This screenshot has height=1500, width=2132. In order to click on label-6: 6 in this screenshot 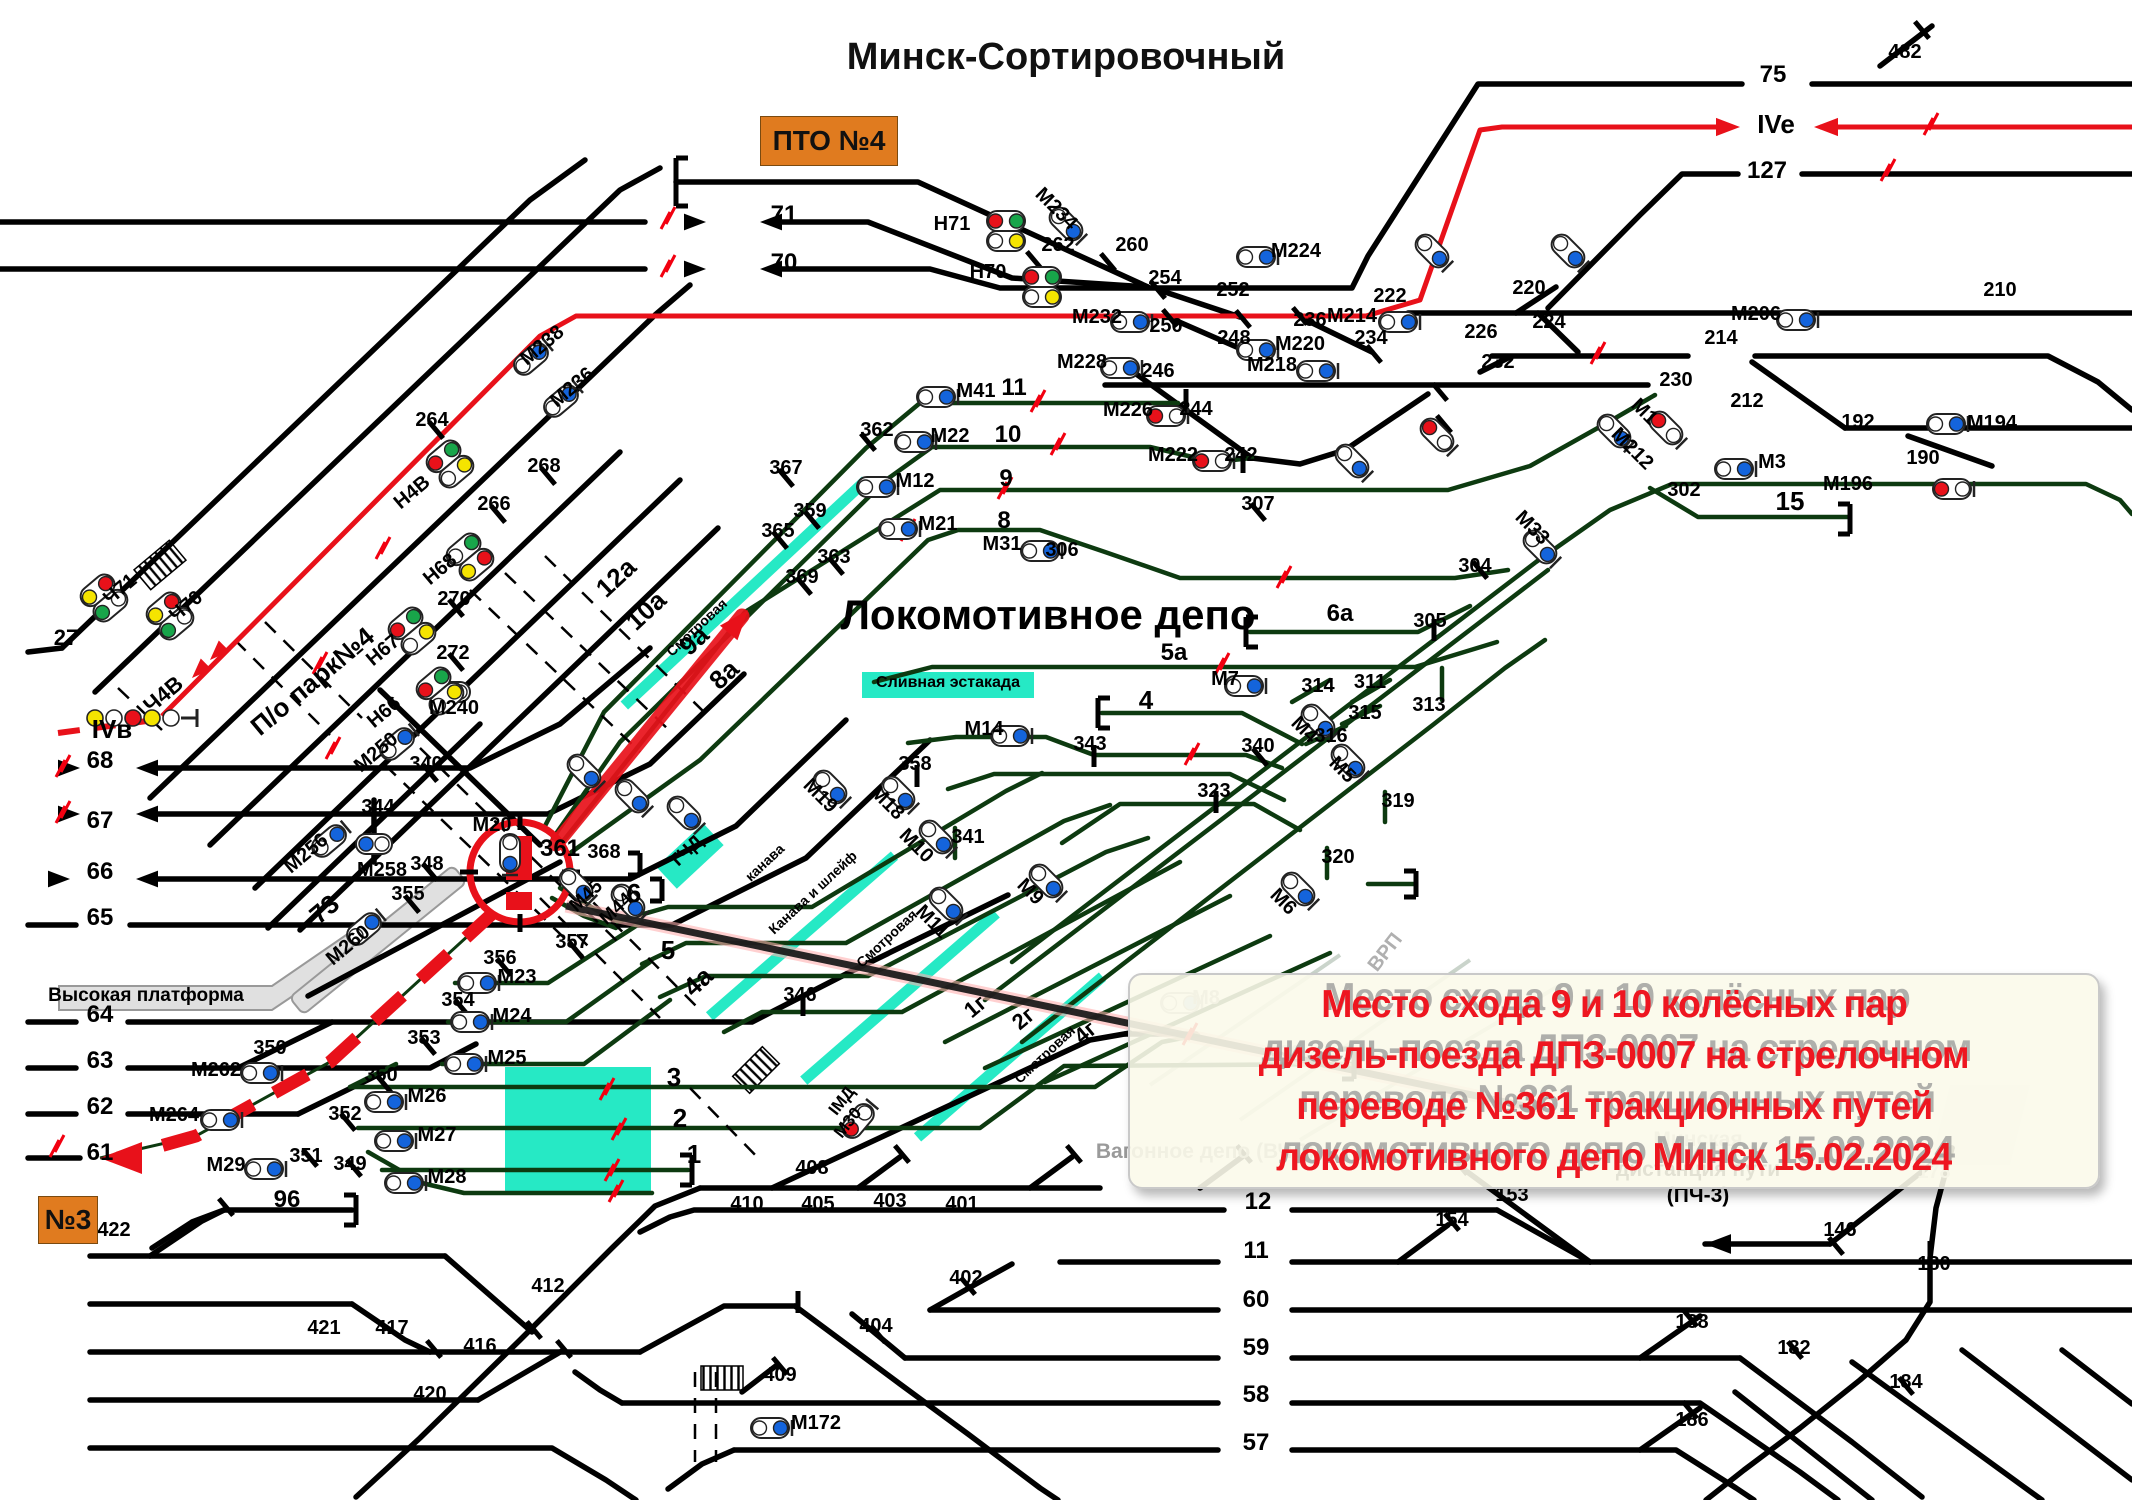, I will do `click(634, 893)`.